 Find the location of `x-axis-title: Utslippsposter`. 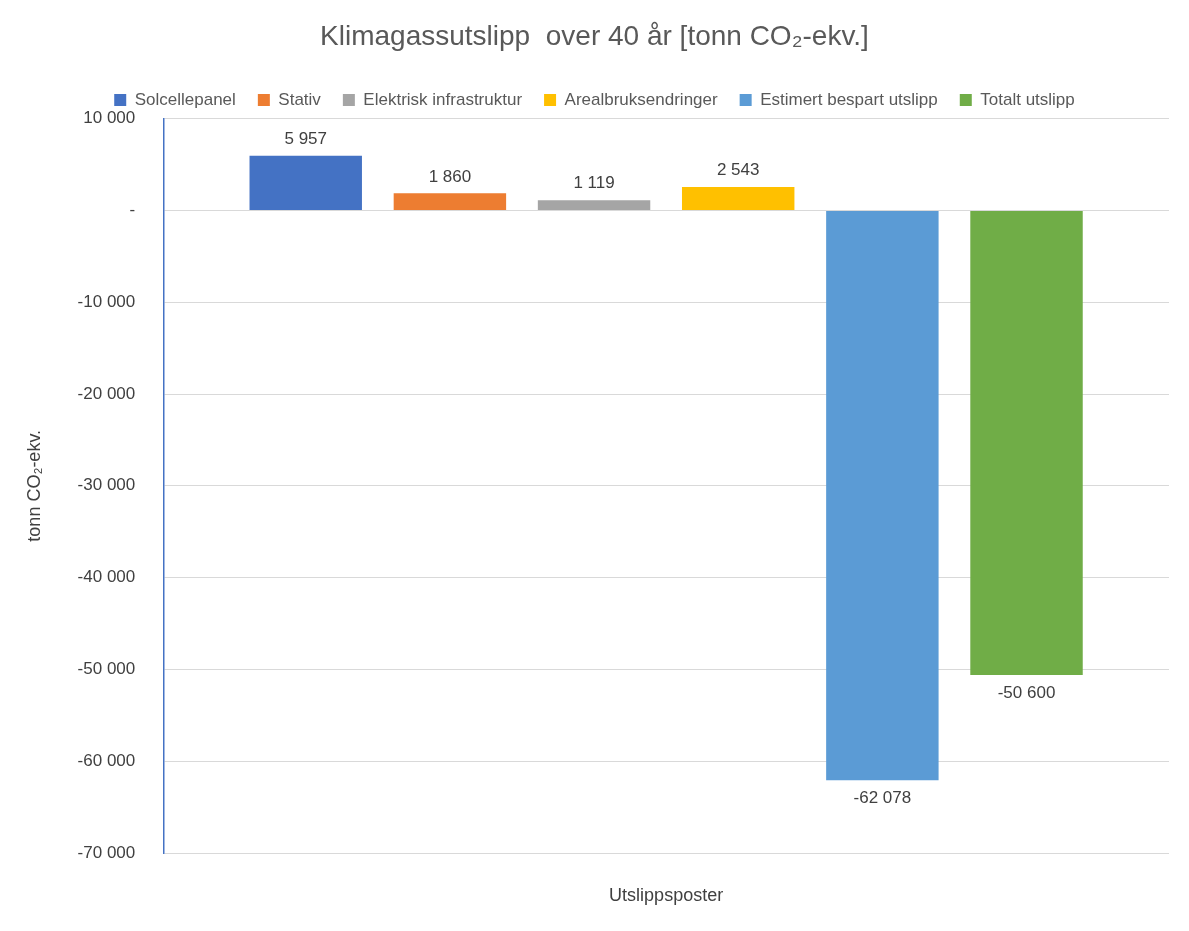

x-axis-title: Utslippsposter is located at coordinates (666, 895).